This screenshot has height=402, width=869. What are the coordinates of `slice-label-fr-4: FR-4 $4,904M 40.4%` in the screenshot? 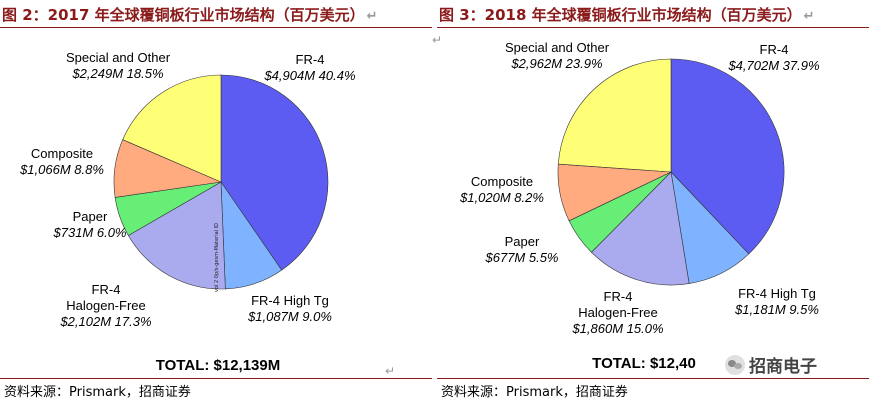 It's located at (309, 67).